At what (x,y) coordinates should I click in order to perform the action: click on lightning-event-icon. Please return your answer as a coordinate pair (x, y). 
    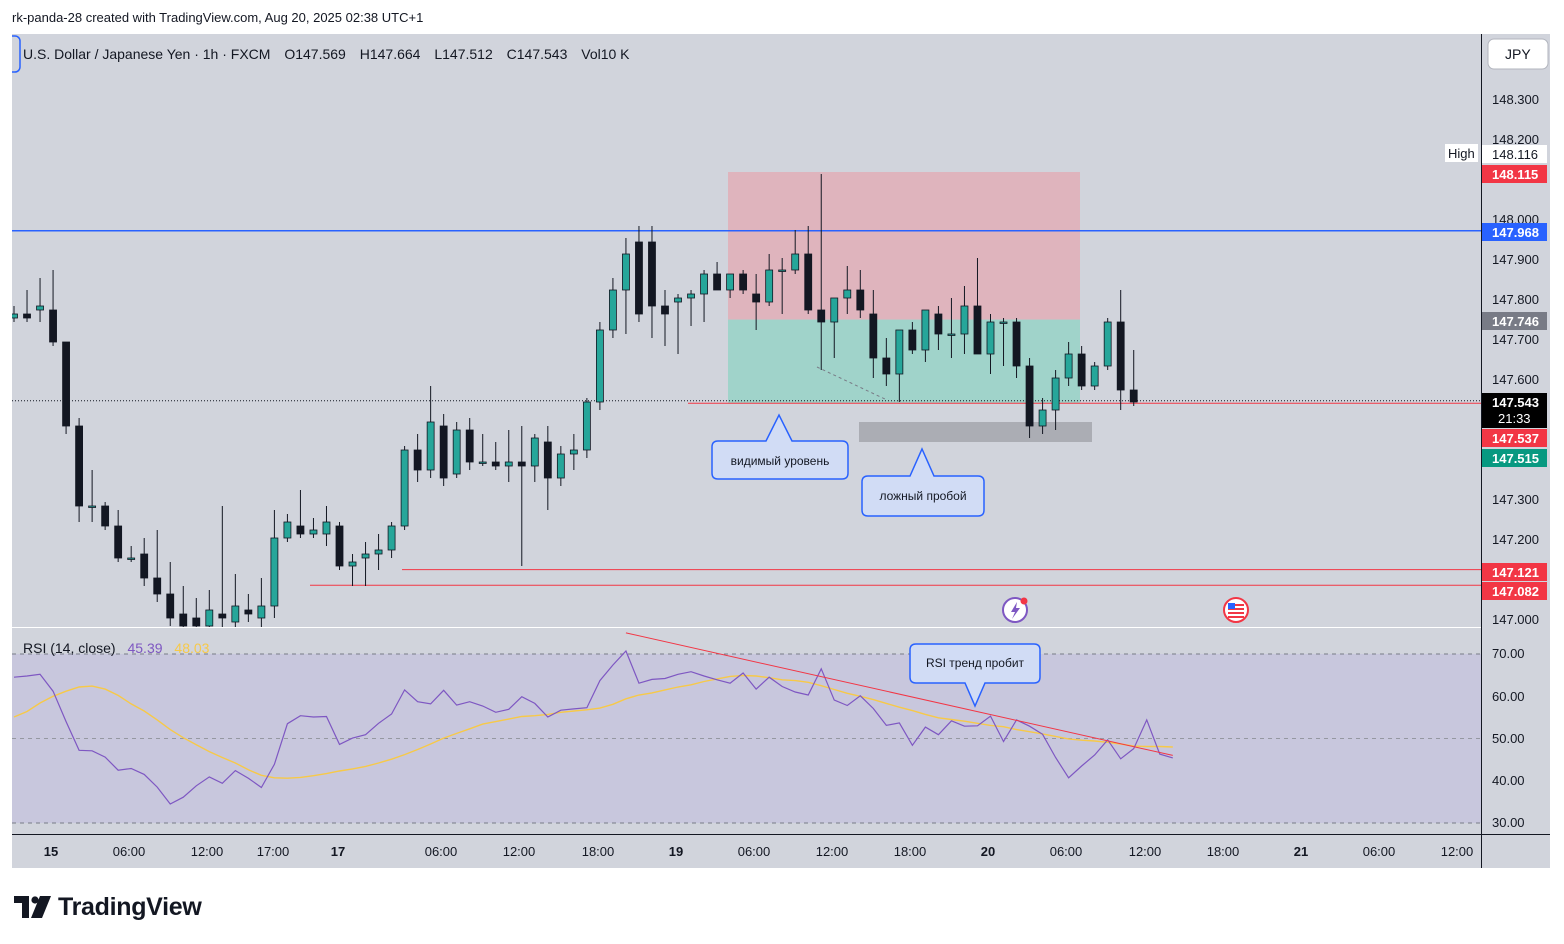
    Looking at the image, I should click on (1015, 610).